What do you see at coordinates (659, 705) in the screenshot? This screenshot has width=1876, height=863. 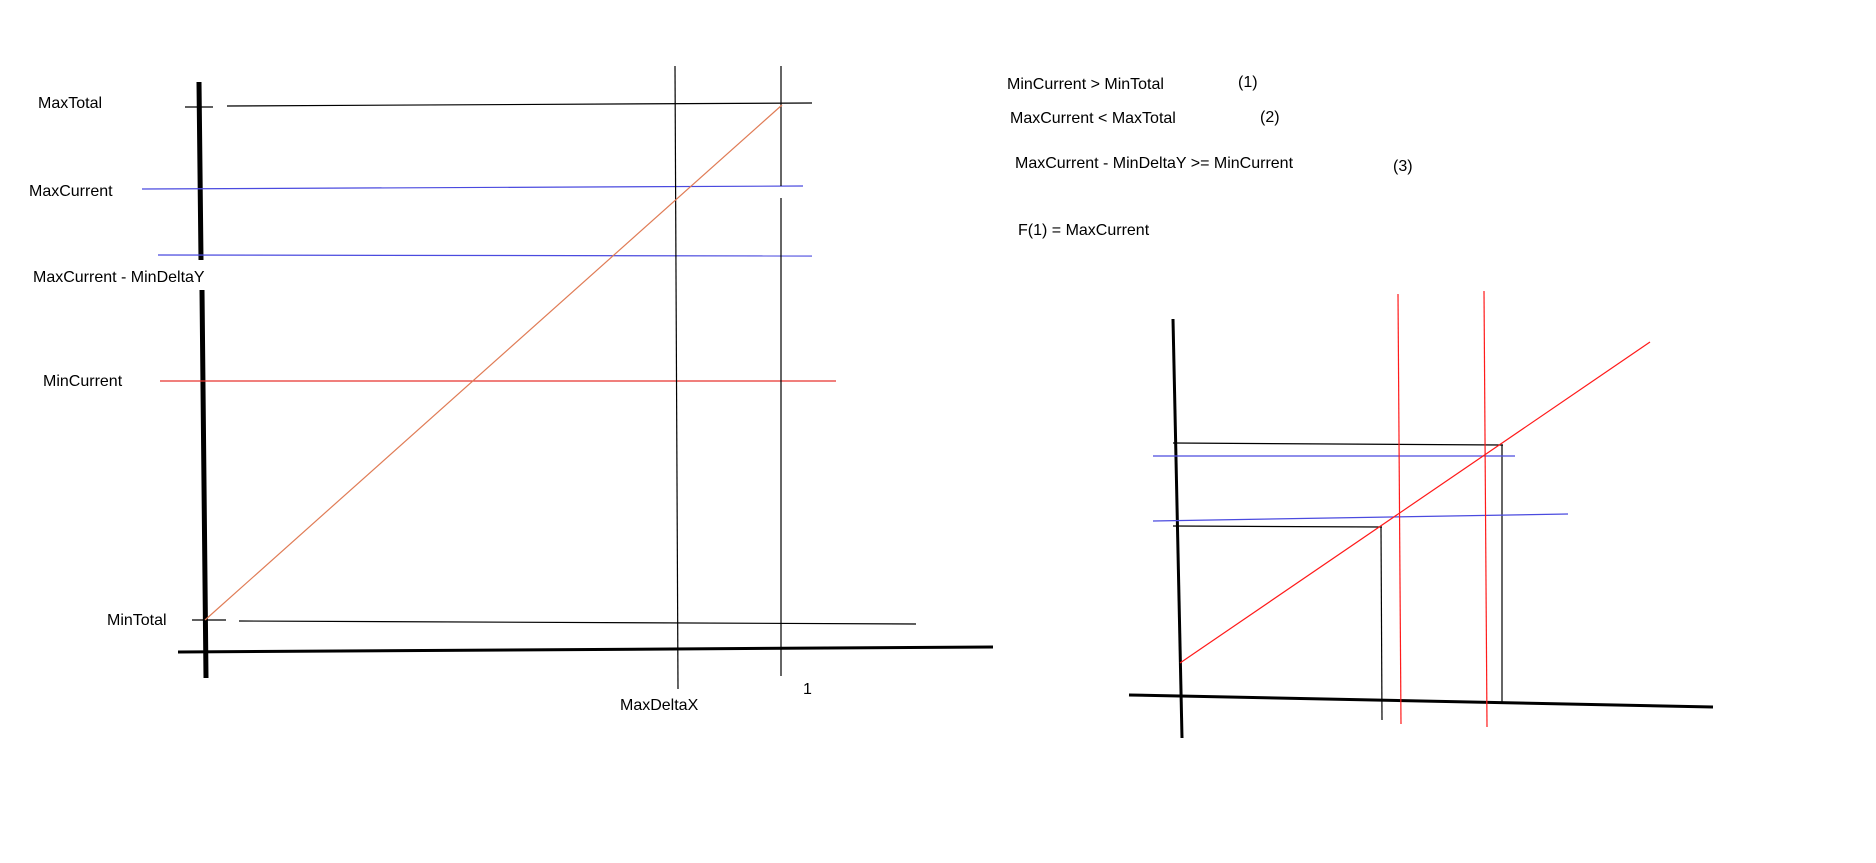 I see `label-max-delta-x: MaxDeltaX` at bounding box center [659, 705].